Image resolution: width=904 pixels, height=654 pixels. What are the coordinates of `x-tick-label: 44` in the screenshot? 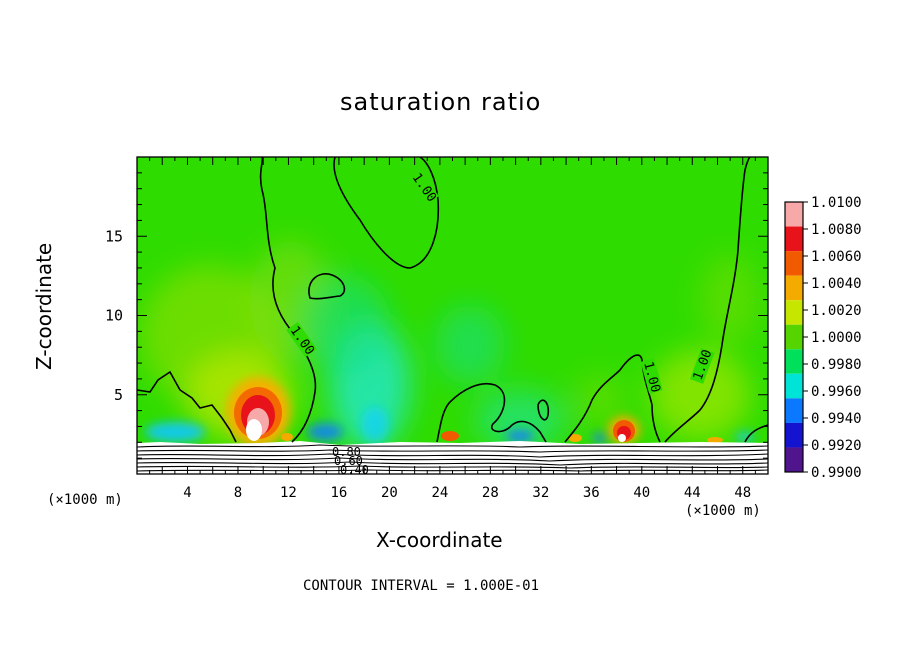 It's located at (692, 493).